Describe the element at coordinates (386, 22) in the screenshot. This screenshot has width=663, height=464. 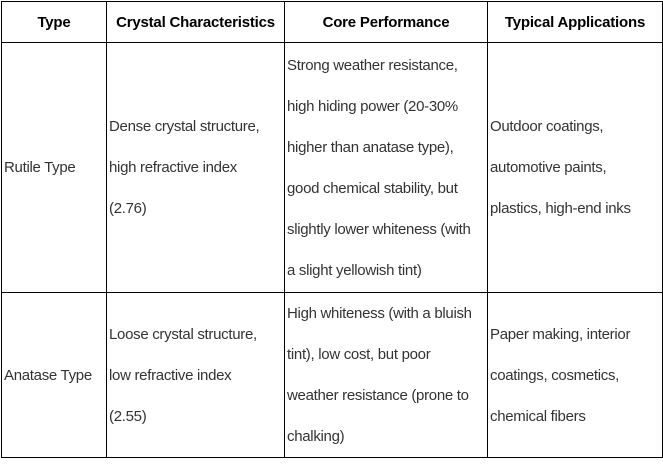
I see `column-header-core-performance: Core Performance` at that location.